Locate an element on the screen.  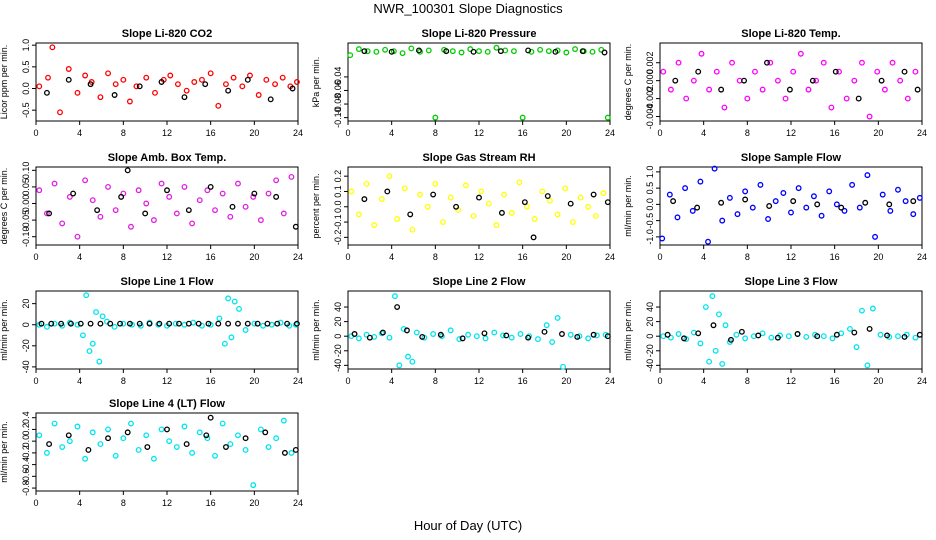
x-tick-label: 4 is located at coordinates (79, 257).